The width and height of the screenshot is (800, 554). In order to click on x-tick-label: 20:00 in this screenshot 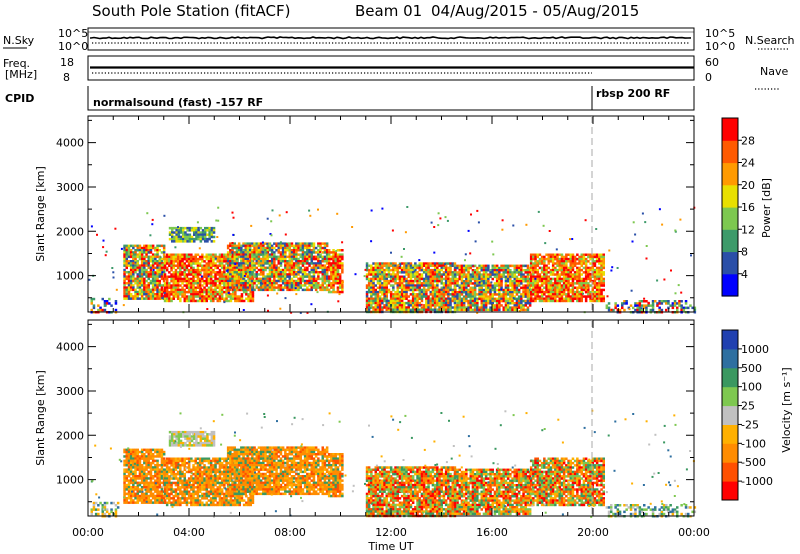, I will do `click(593, 532)`.